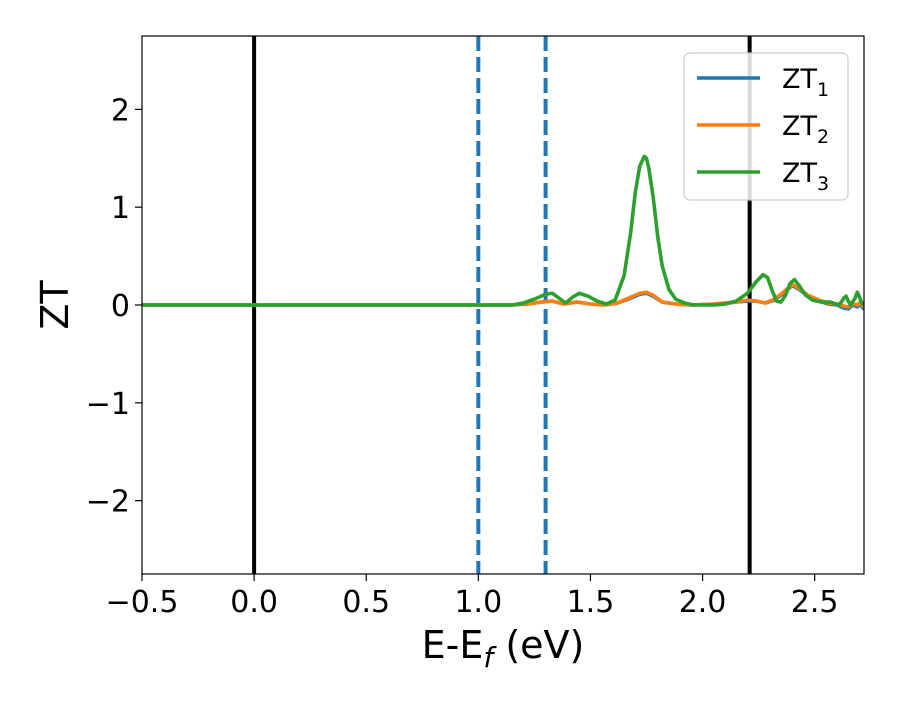 This screenshot has height=704, width=900. What do you see at coordinates (591, 602) in the screenshot?
I see `x-tick-label: 1.5` at bounding box center [591, 602].